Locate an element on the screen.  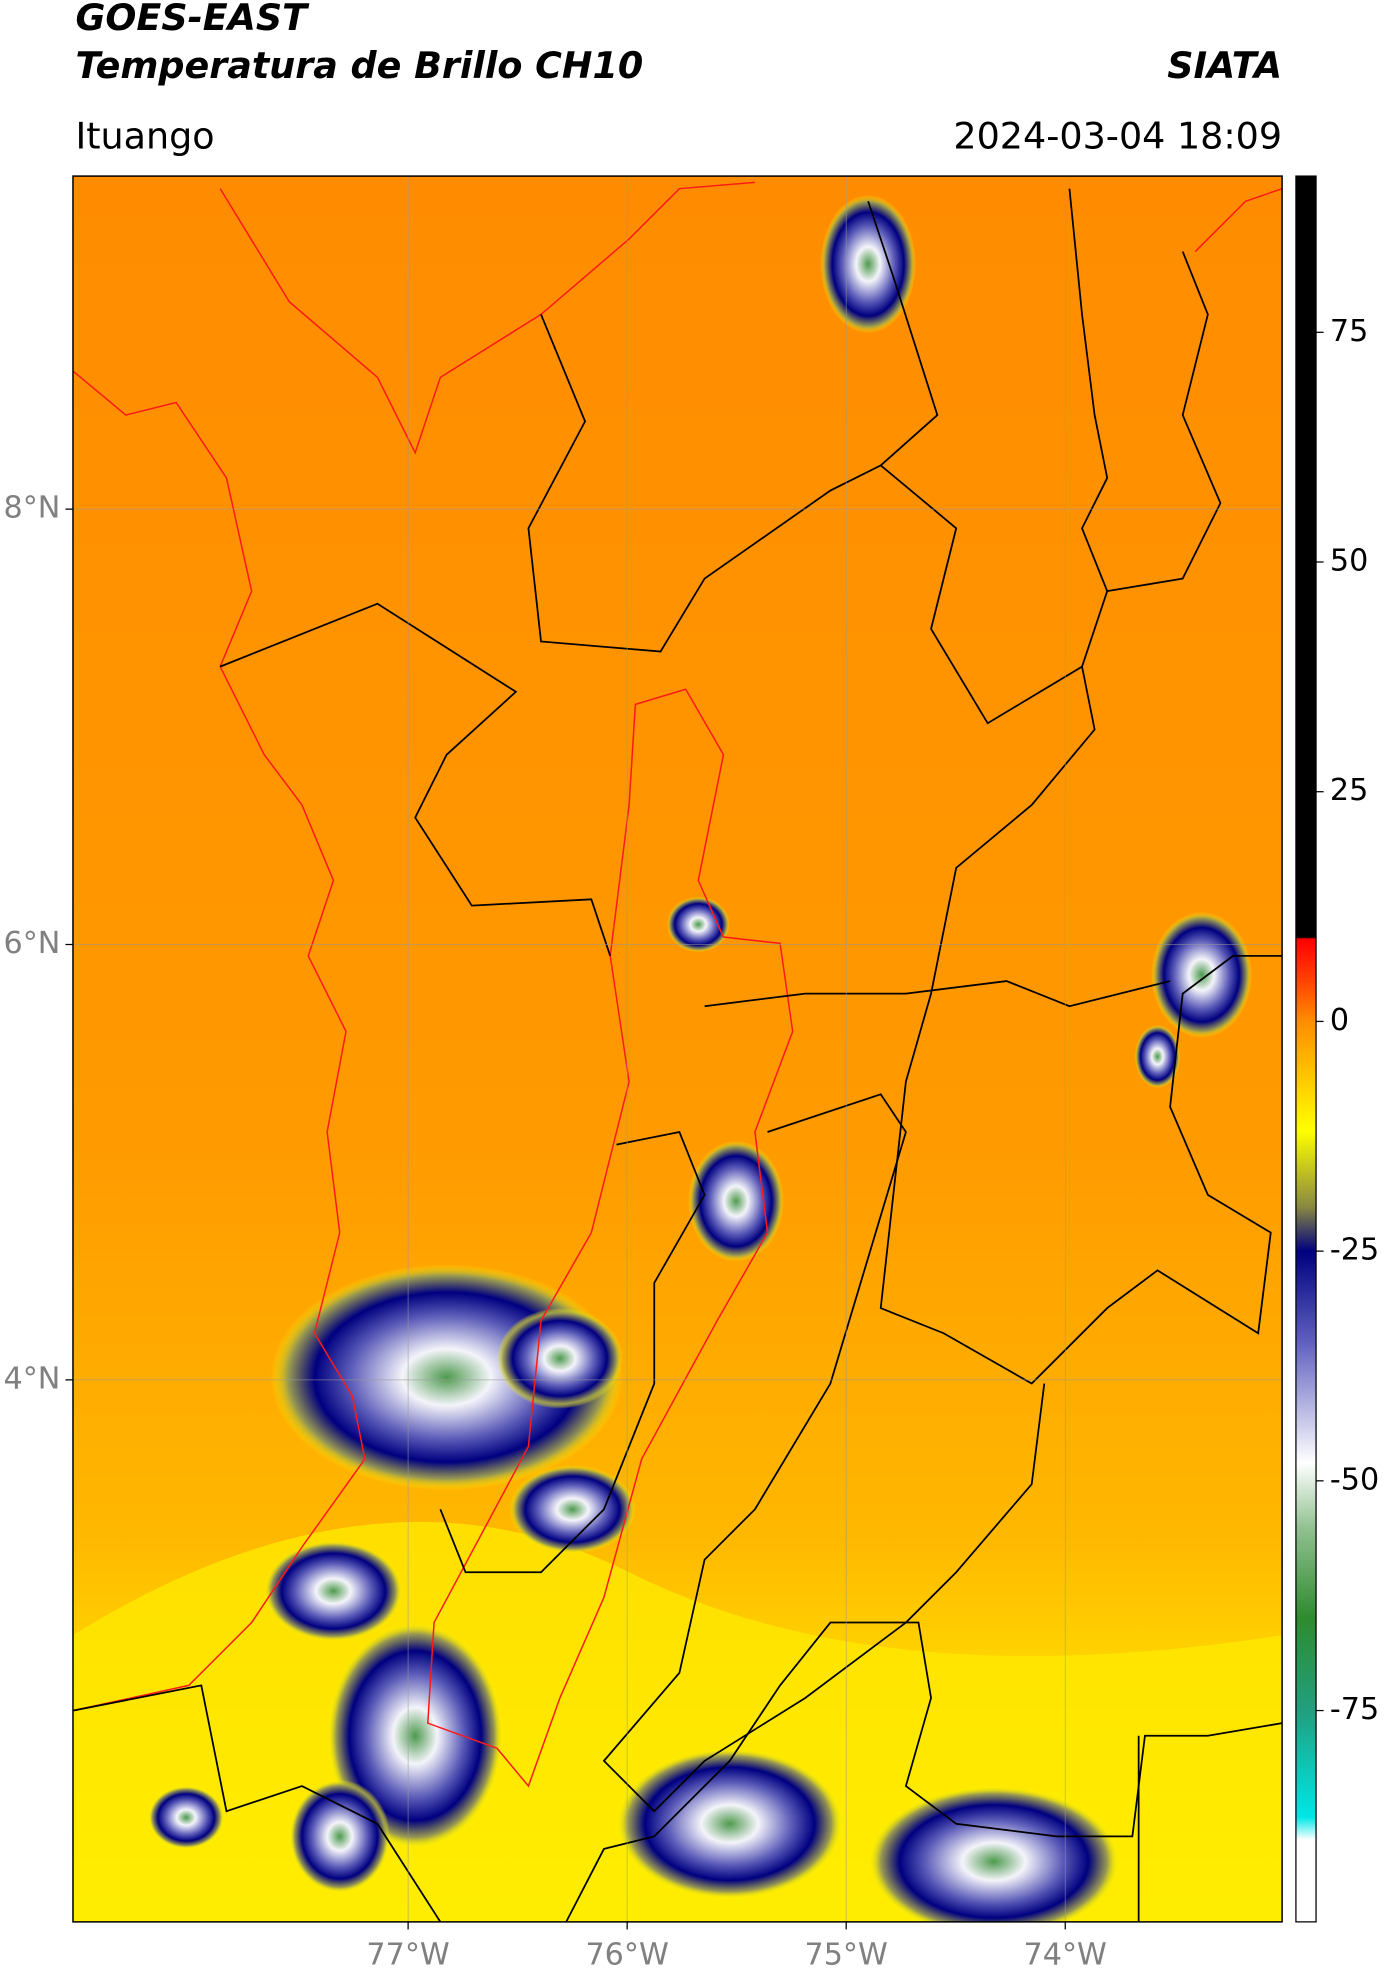
colorbar-tick-label: -50 is located at coordinates (1354, 1479).